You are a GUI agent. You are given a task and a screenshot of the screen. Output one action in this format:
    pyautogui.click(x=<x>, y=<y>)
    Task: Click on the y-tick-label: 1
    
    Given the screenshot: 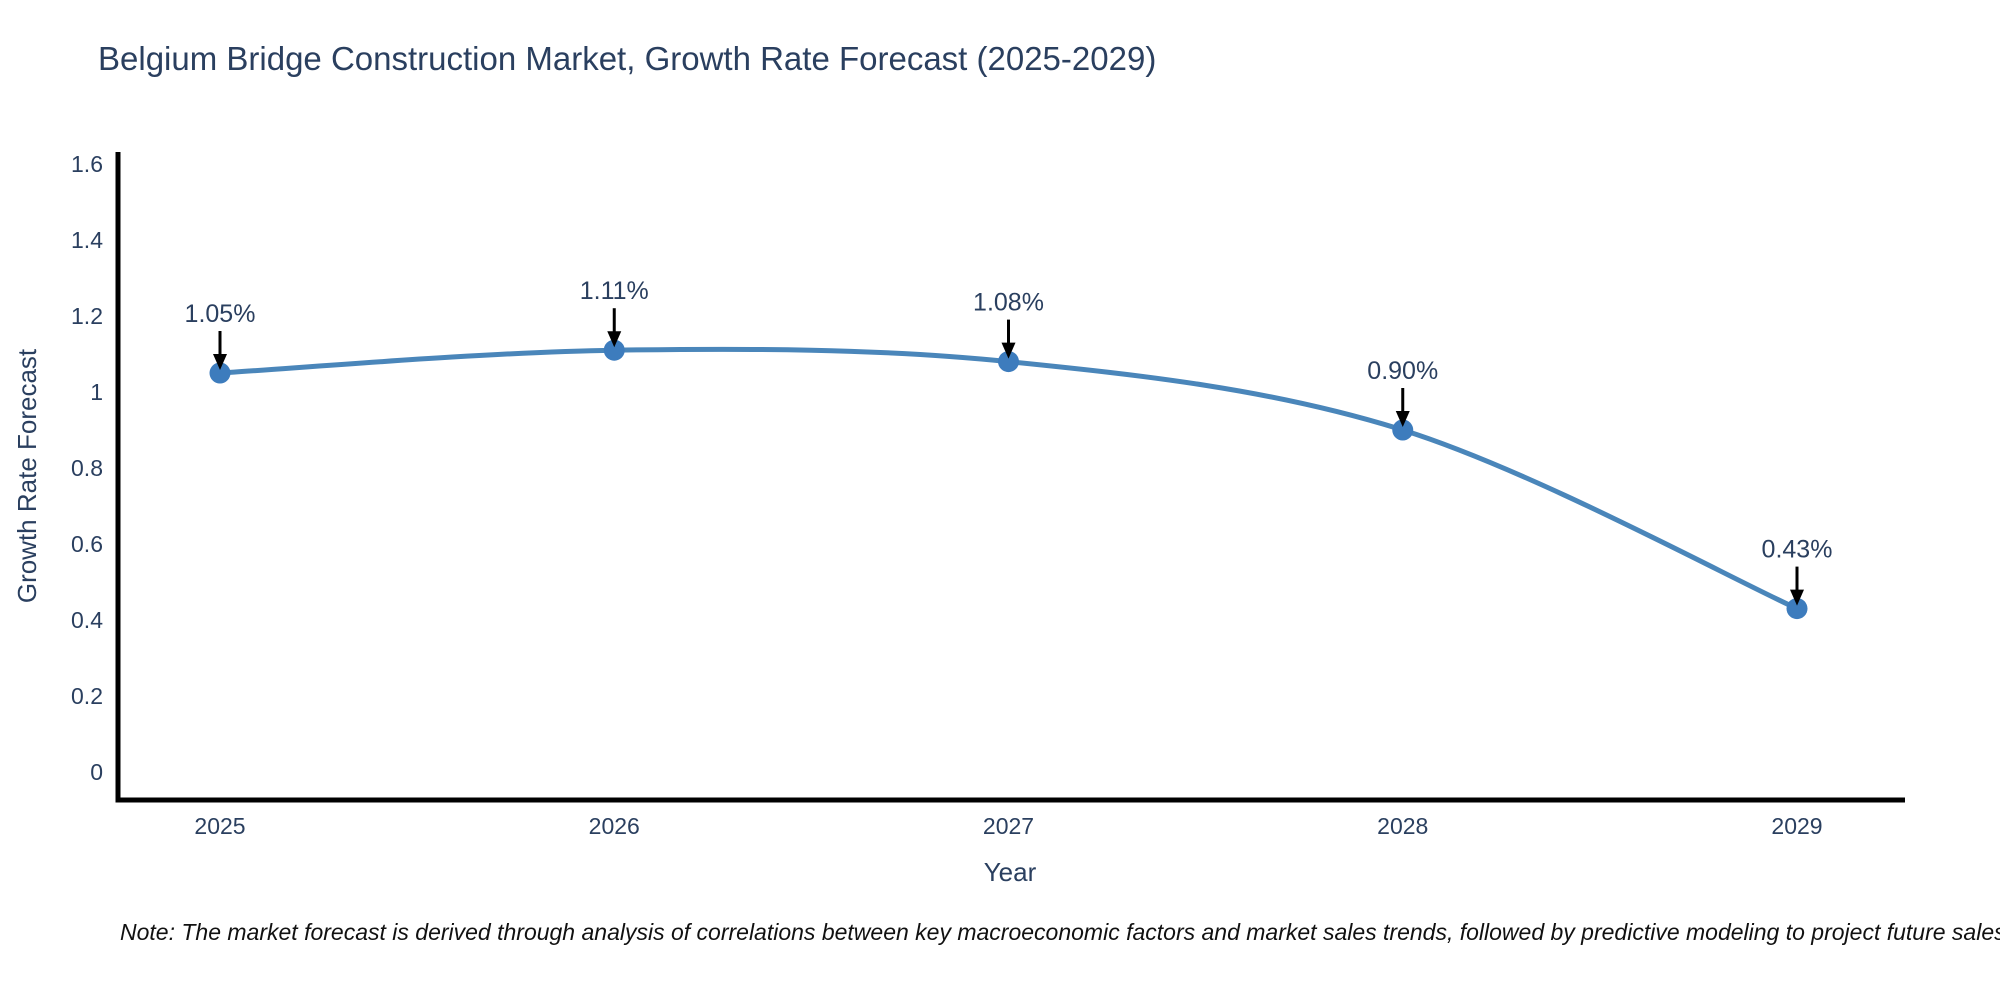 What is the action you would take?
    pyautogui.click(x=96, y=392)
    